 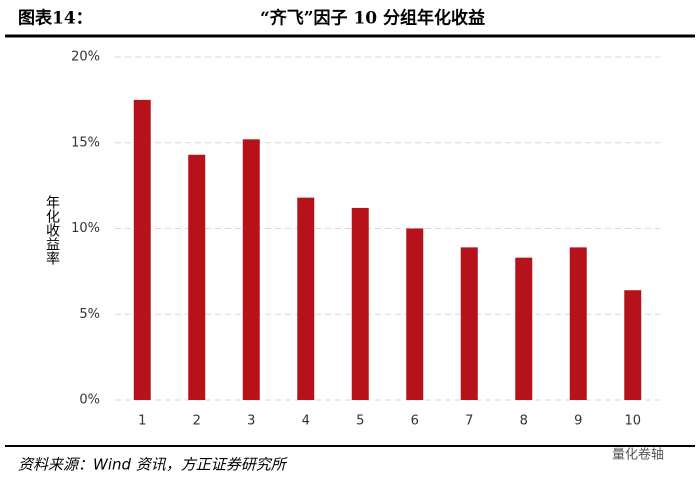 What do you see at coordinates (360, 421) in the screenshot?
I see `x-tick-label: 5` at bounding box center [360, 421].